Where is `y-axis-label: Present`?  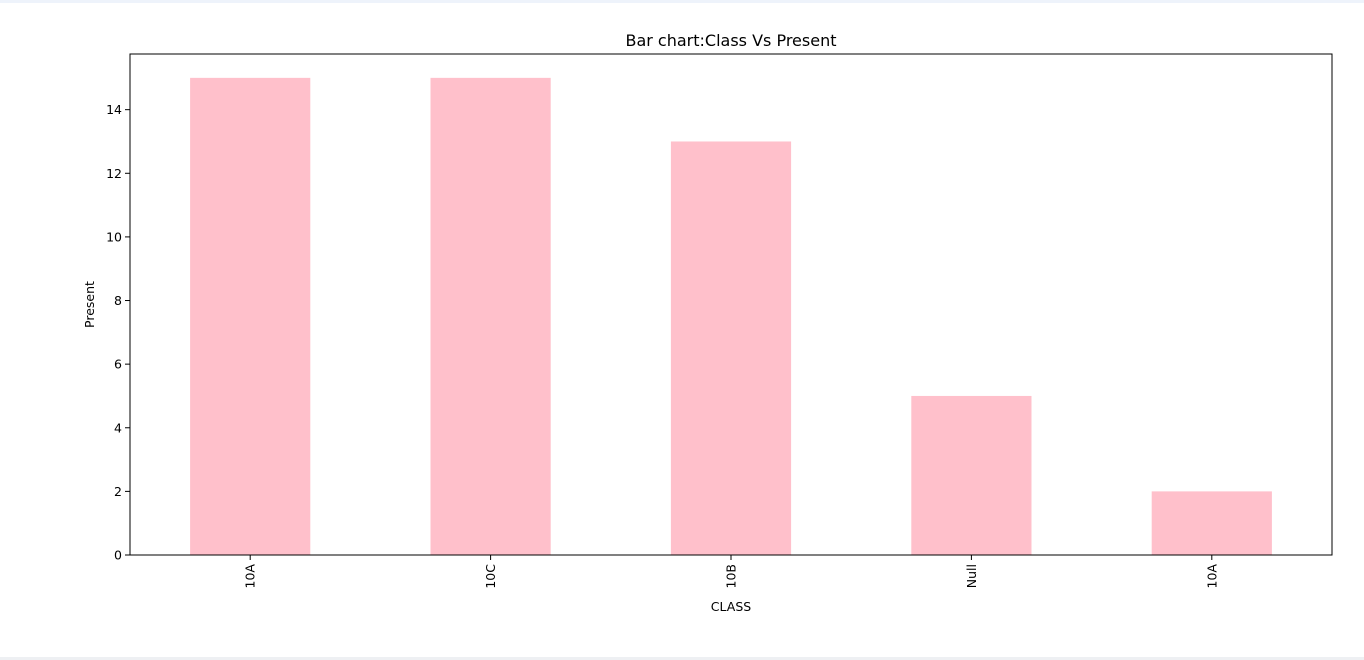 y-axis-label: Present is located at coordinates (89, 304).